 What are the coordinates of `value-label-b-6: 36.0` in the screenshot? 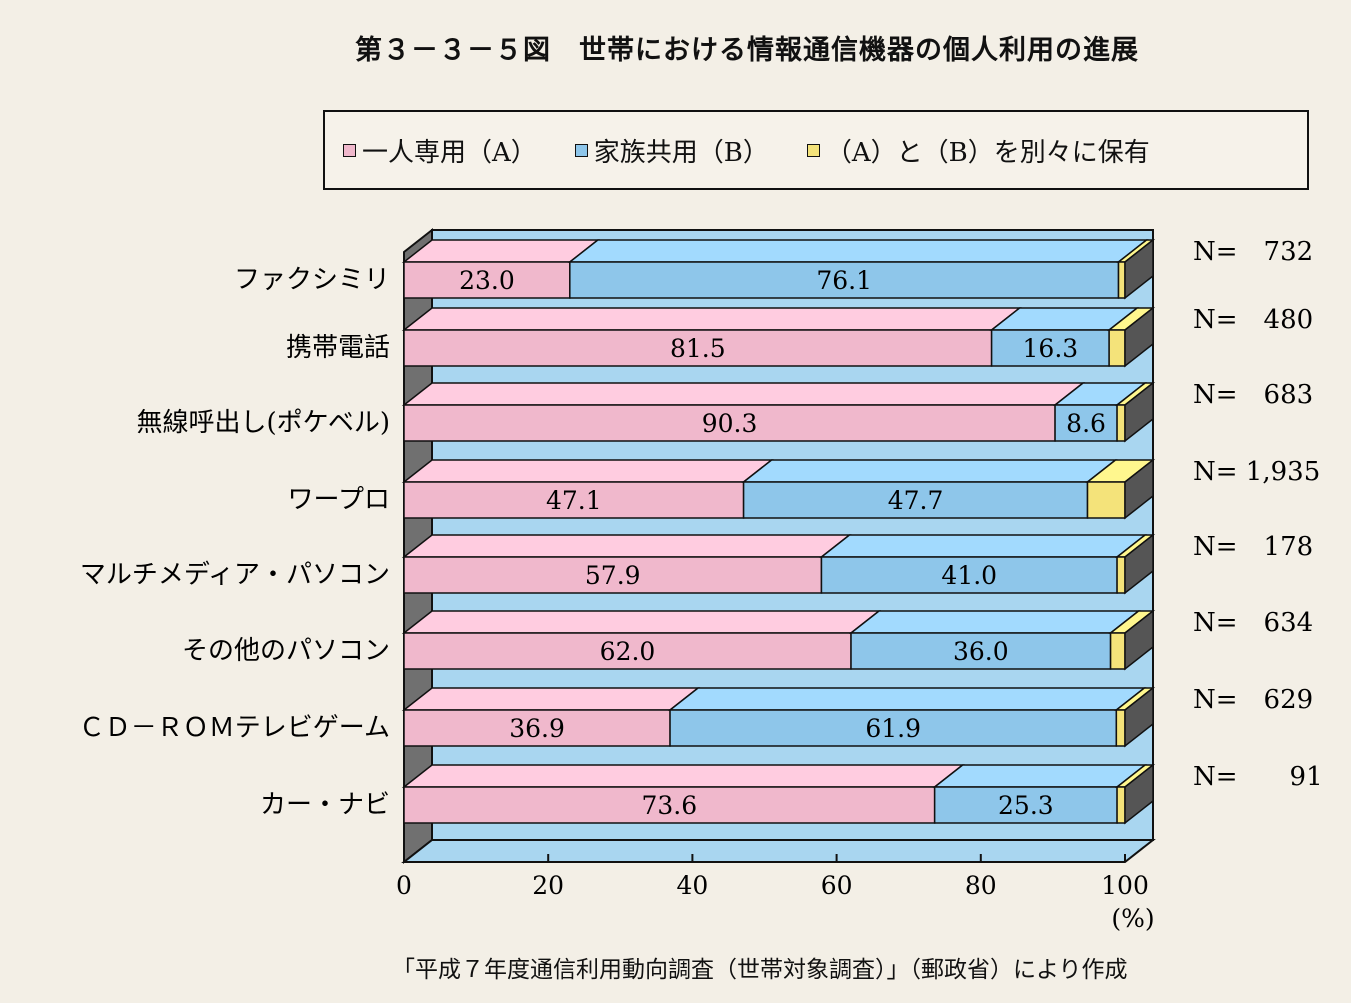 It's located at (981, 651).